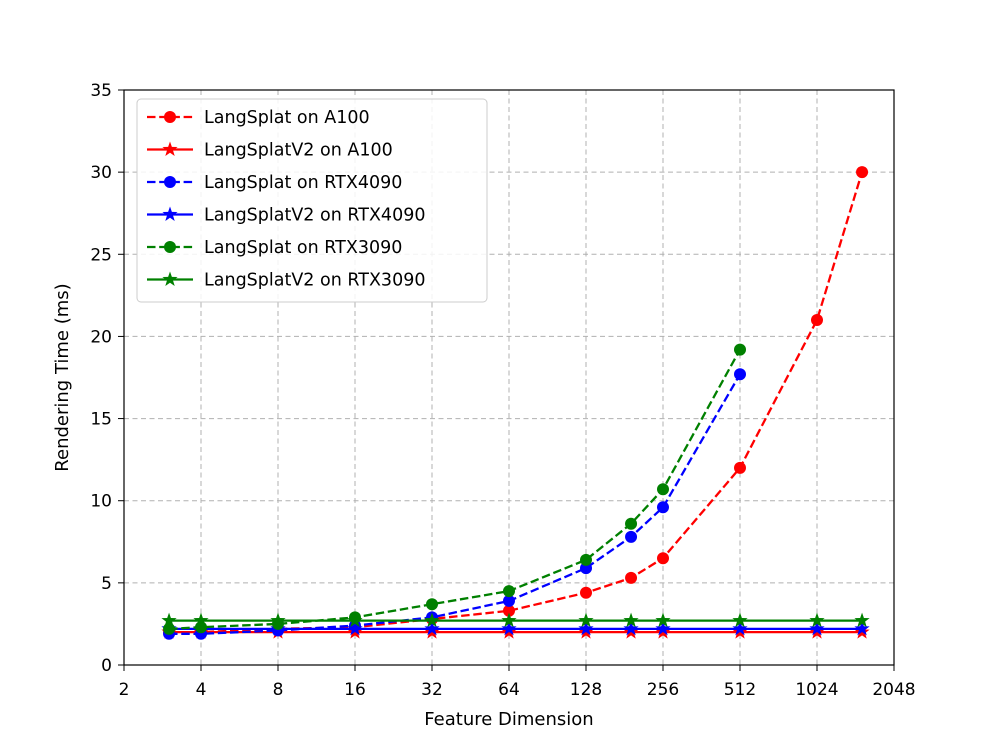  I want to click on y-tick-label: 30, so click(101, 173).